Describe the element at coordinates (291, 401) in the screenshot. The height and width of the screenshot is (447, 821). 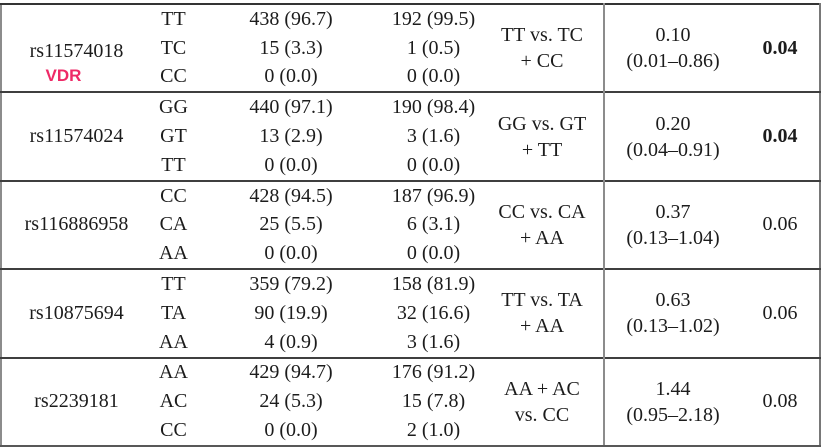
I see `cases-cell: 24 (5.3)` at that location.